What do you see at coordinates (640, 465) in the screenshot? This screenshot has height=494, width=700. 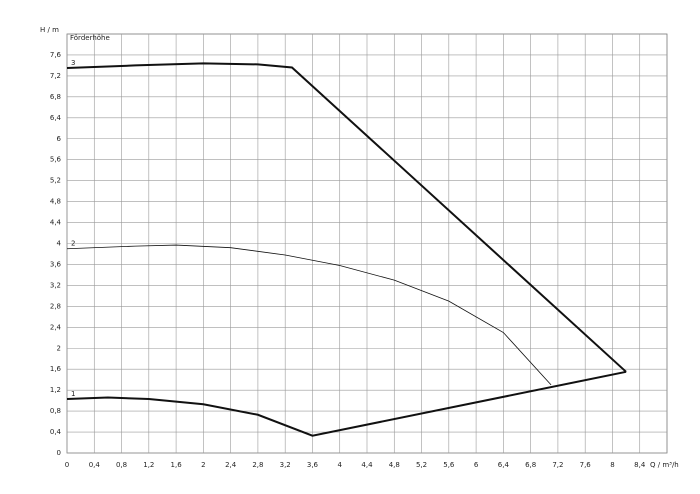 I see `x-tick-label: 8,4` at bounding box center [640, 465].